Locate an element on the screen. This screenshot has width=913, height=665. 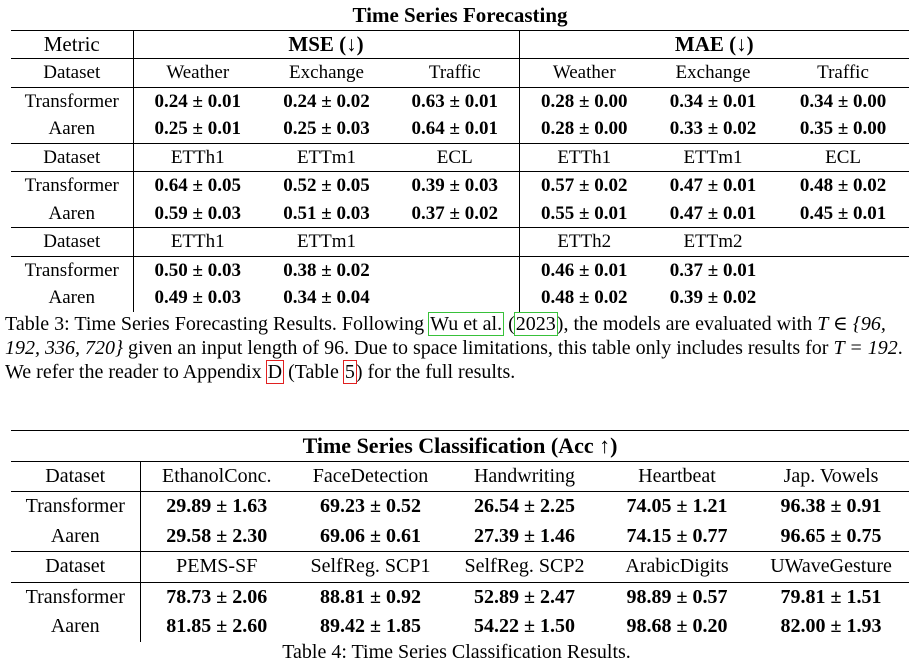
accuracy-value: 98.89 ± 0.57 is located at coordinates (677, 596).